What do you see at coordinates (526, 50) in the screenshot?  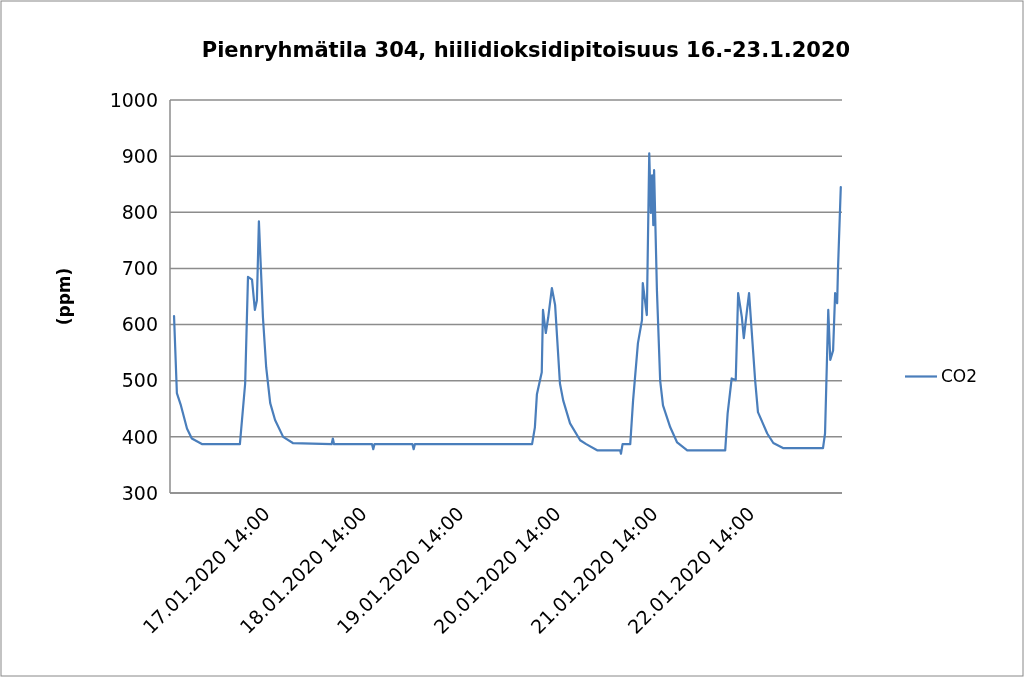 I see `chart-title: Pienryhmätila 304, hiilidioksidipitoisuus 16.-23.1.2020` at bounding box center [526, 50].